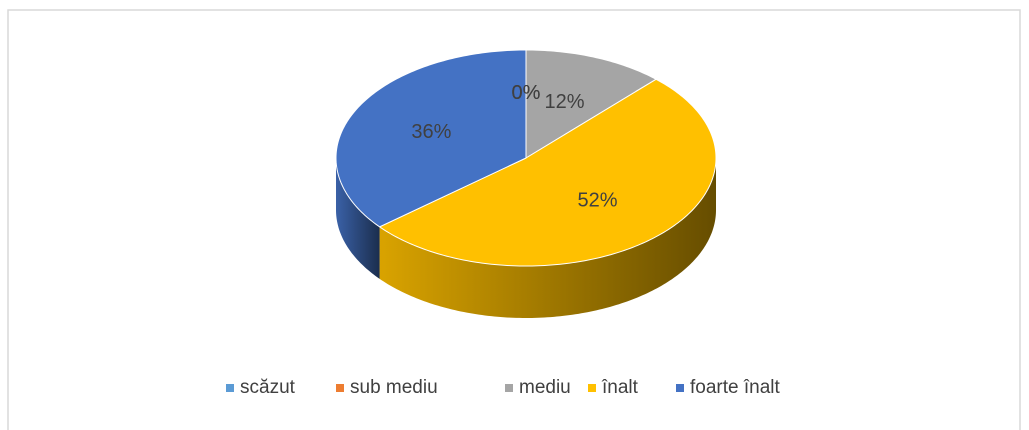 The image size is (1029, 430). What do you see at coordinates (598, 201) in the screenshot?
I see `data-label: 52%` at bounding box center [598, 201].